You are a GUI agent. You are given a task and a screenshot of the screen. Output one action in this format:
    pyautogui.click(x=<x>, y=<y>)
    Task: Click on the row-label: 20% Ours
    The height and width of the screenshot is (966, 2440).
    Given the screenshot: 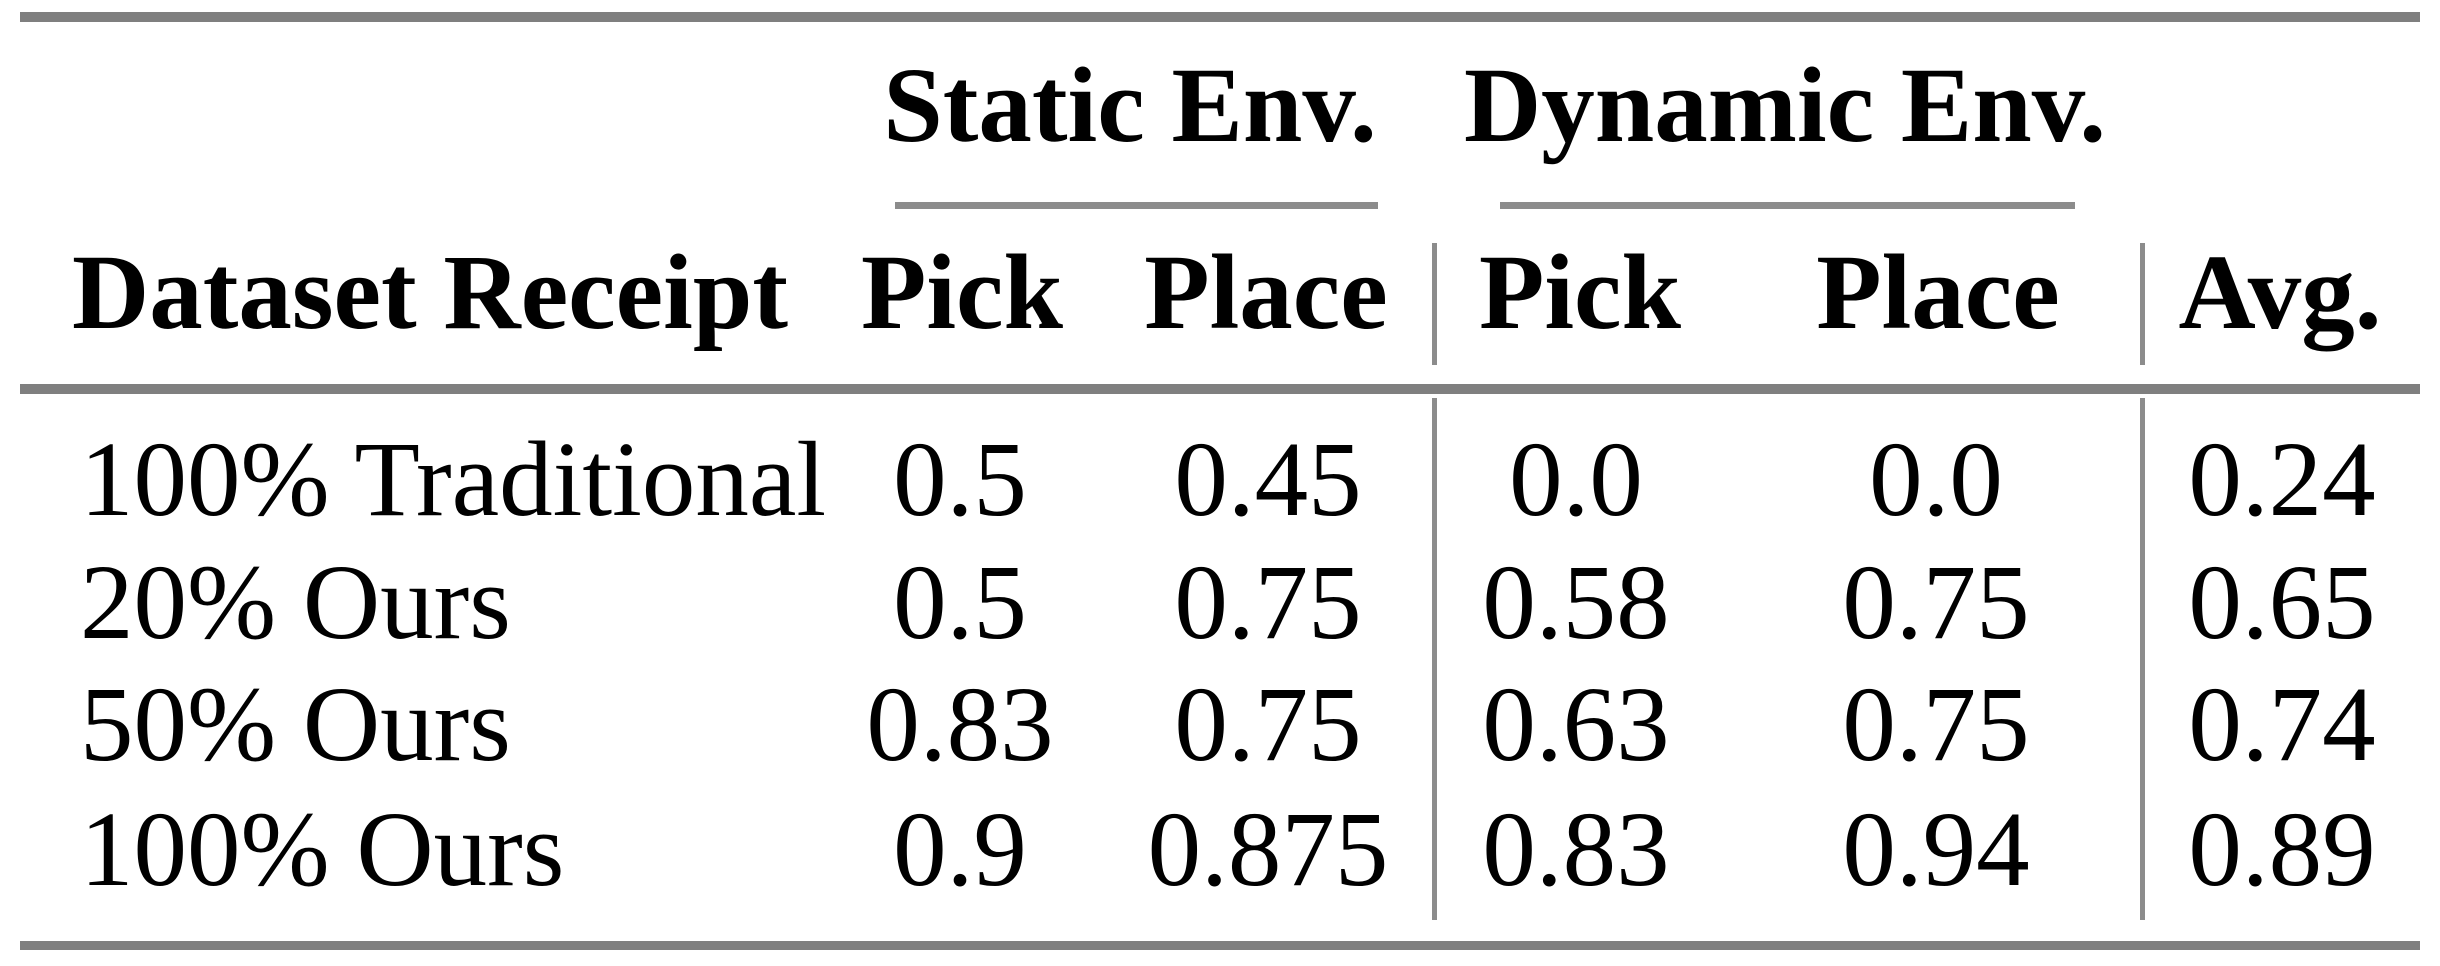 What is the action you would take?
    pyautogui.click(x=295, y=603)
    